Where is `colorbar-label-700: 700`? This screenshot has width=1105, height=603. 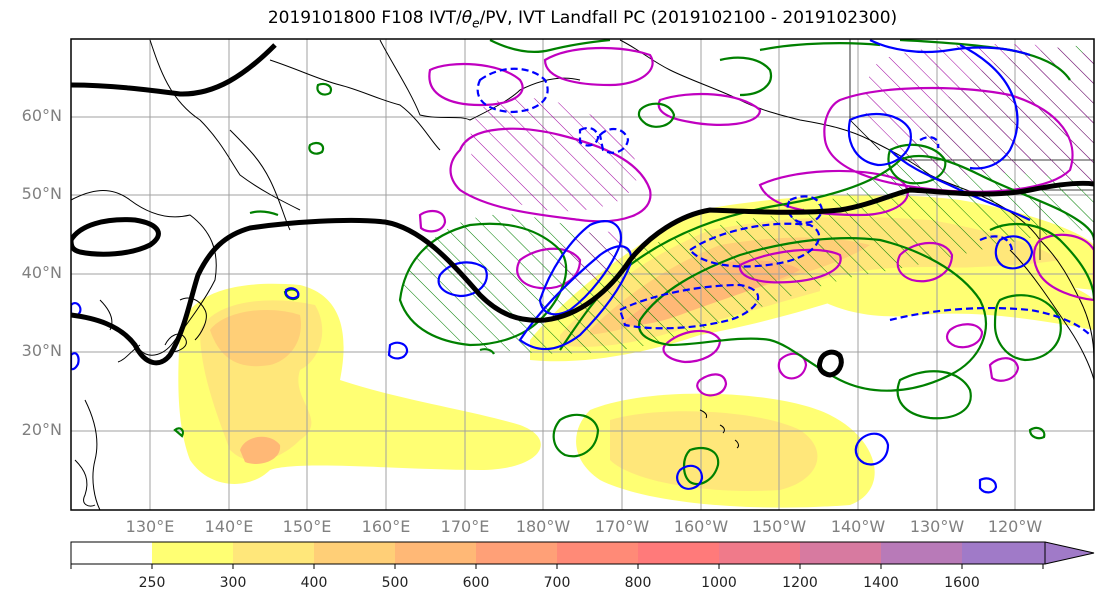
colorbar-label-700: 700 is located at coordinates (557, 583).